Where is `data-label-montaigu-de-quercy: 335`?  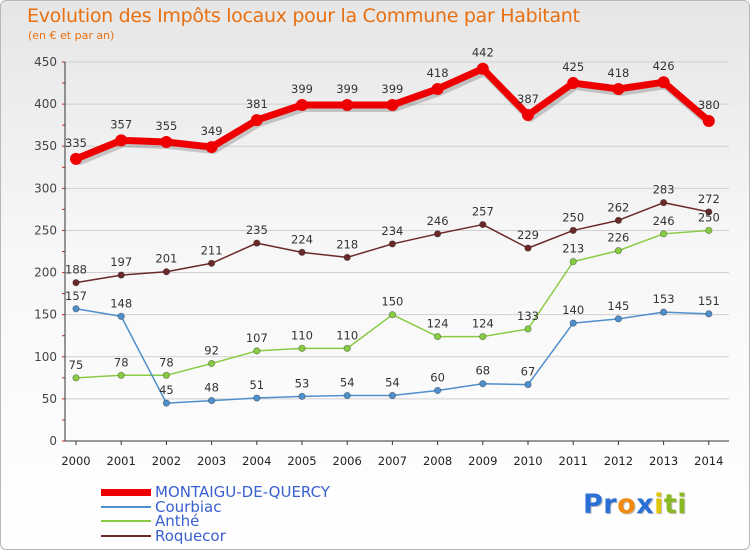
data-label-montaigu-de-quercy: 335 is located at coordinates (76, 143).